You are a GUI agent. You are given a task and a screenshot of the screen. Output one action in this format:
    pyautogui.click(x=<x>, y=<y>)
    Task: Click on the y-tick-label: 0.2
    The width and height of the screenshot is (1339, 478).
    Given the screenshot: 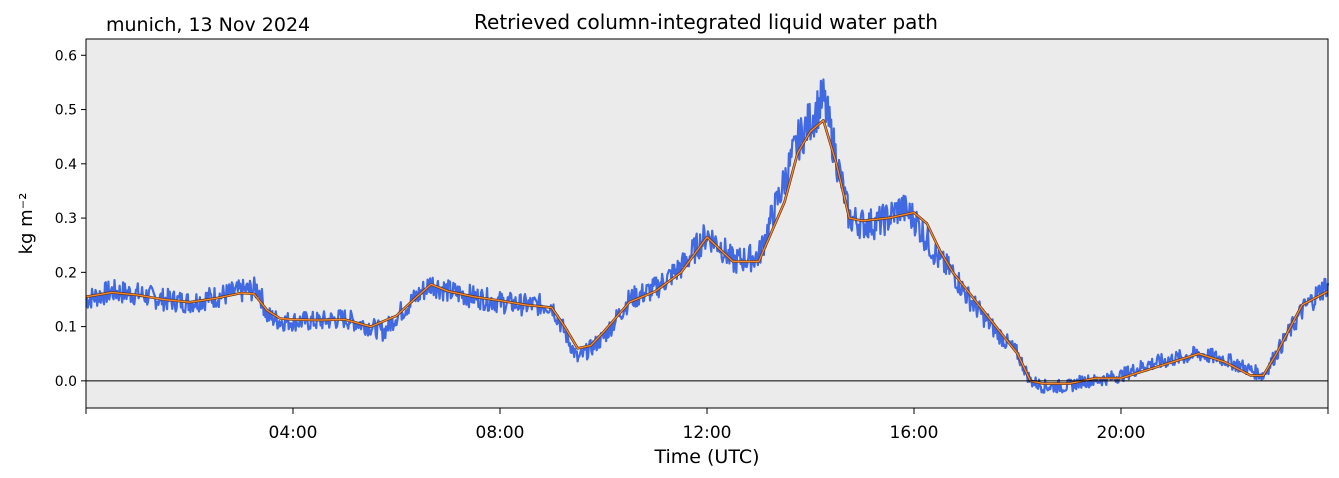 What is the action you would take?
    pyautogui.click(x=66, y=273)
    